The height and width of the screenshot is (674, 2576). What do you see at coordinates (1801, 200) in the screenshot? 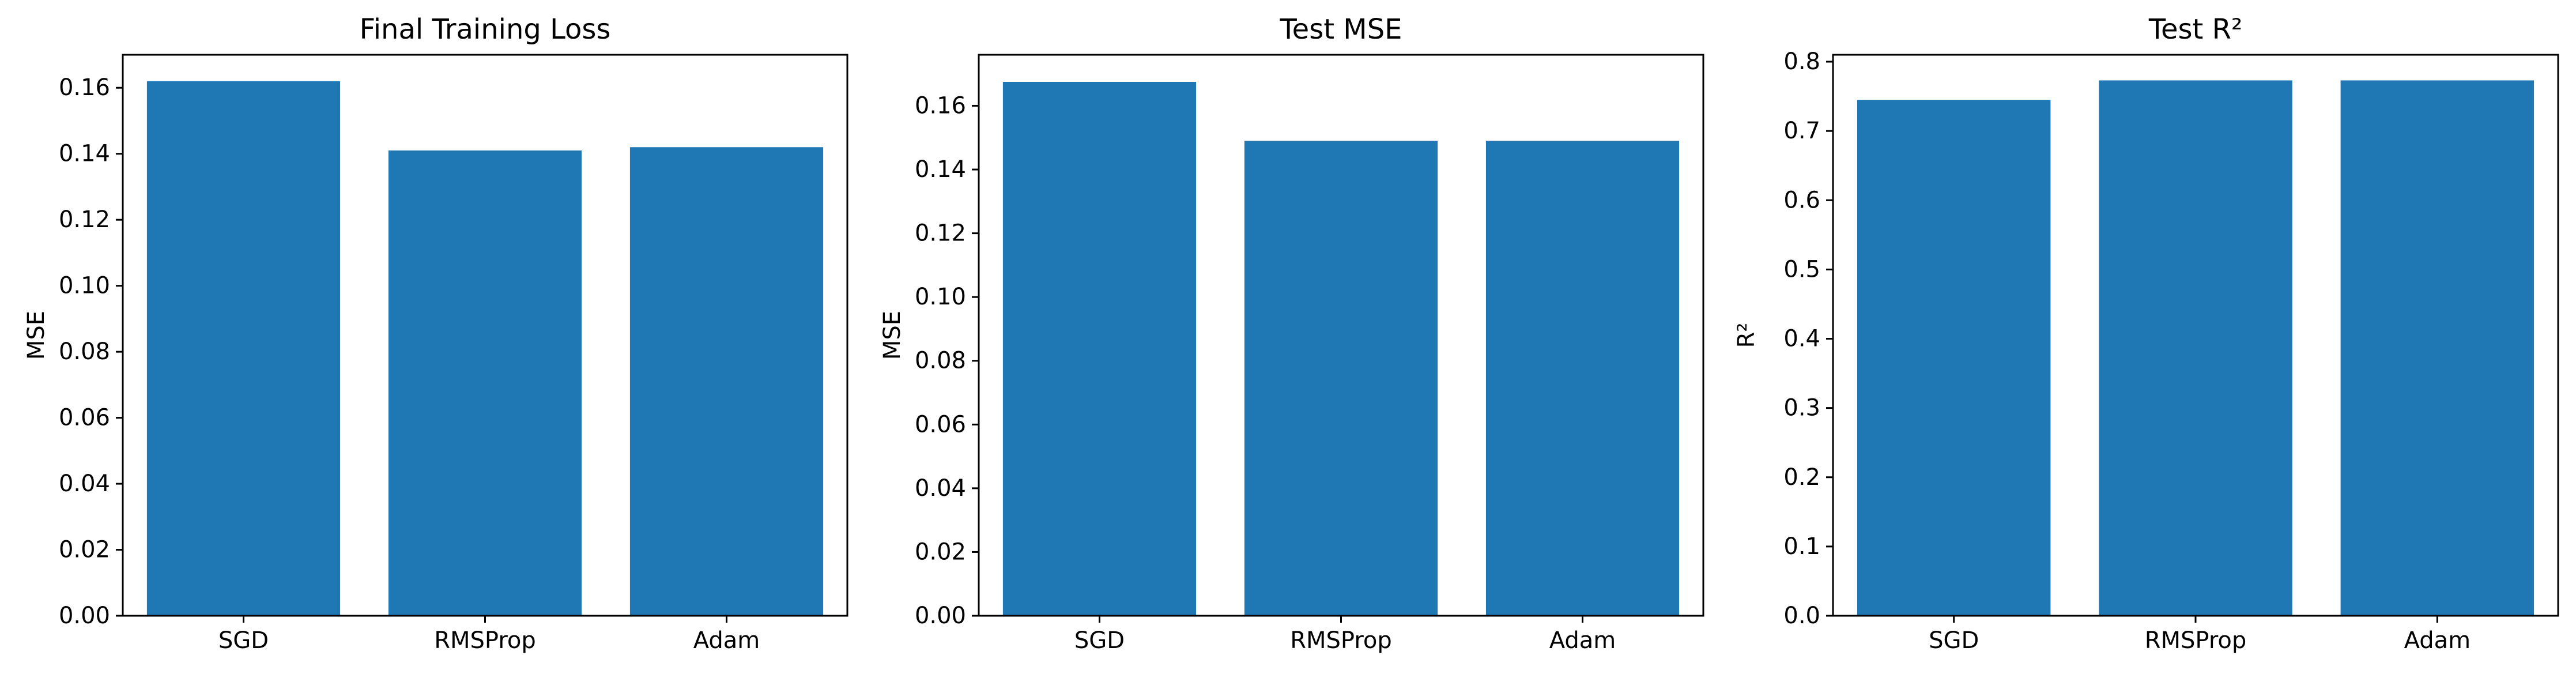
I see `y-tick-label: 0.6` at bounding box center [1801, 200].